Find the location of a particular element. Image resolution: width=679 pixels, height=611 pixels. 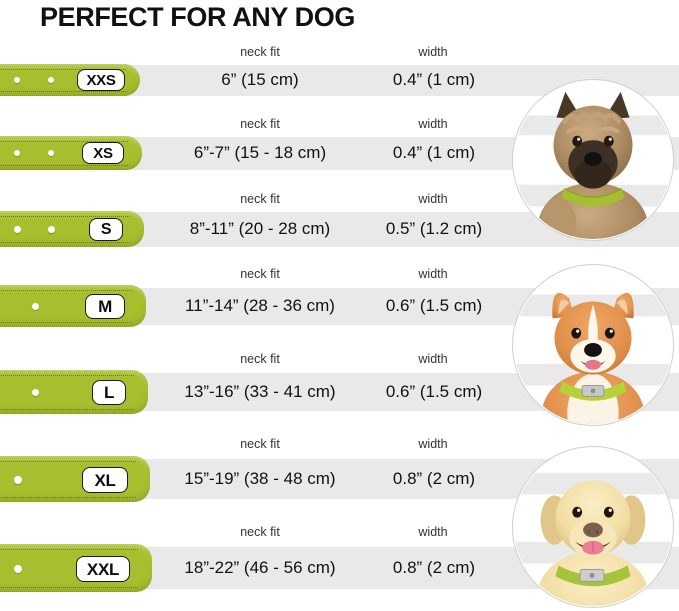

corgi-dog-photo is located at coordinates (593, 345).